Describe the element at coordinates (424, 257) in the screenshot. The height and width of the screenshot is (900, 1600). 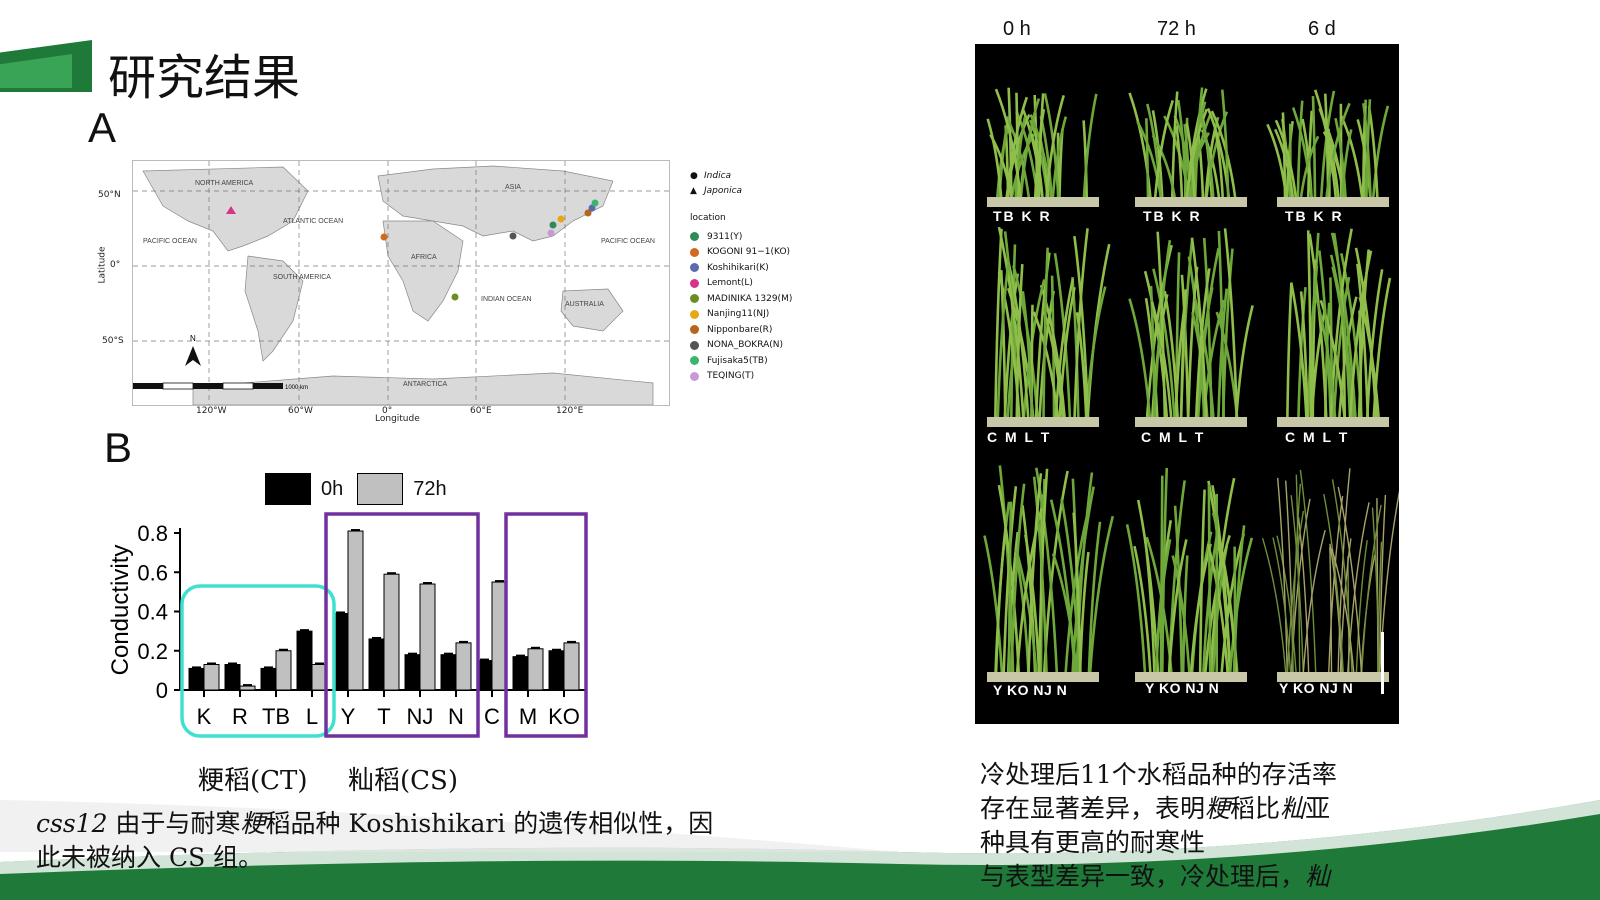
I see `map-label: AFRICA` at that location.